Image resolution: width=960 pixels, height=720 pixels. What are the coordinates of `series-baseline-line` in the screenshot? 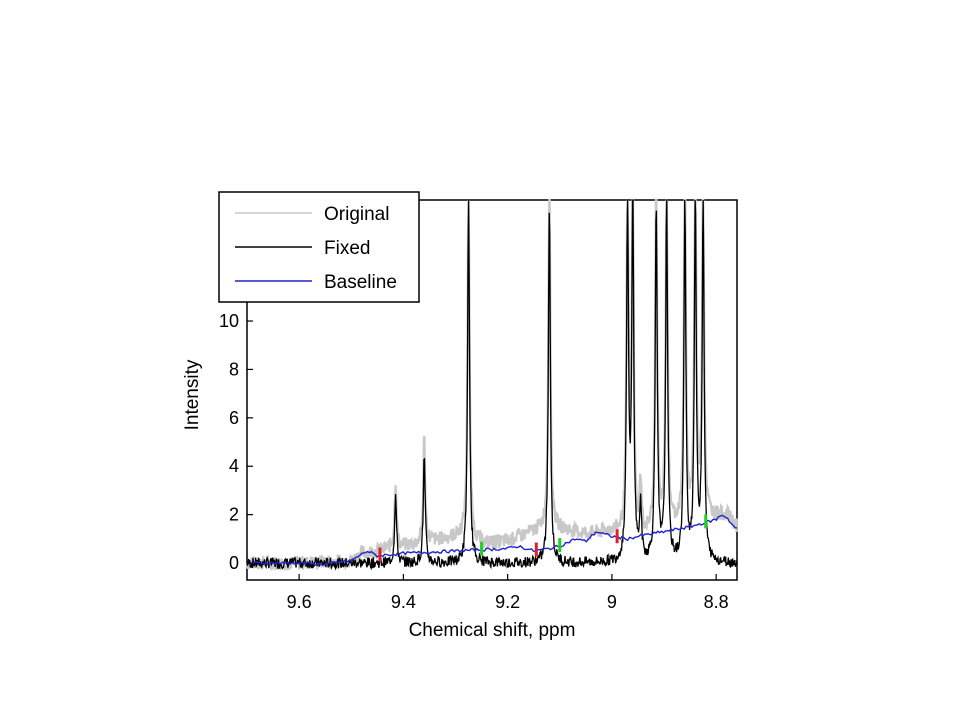 It's located at (492, 540).